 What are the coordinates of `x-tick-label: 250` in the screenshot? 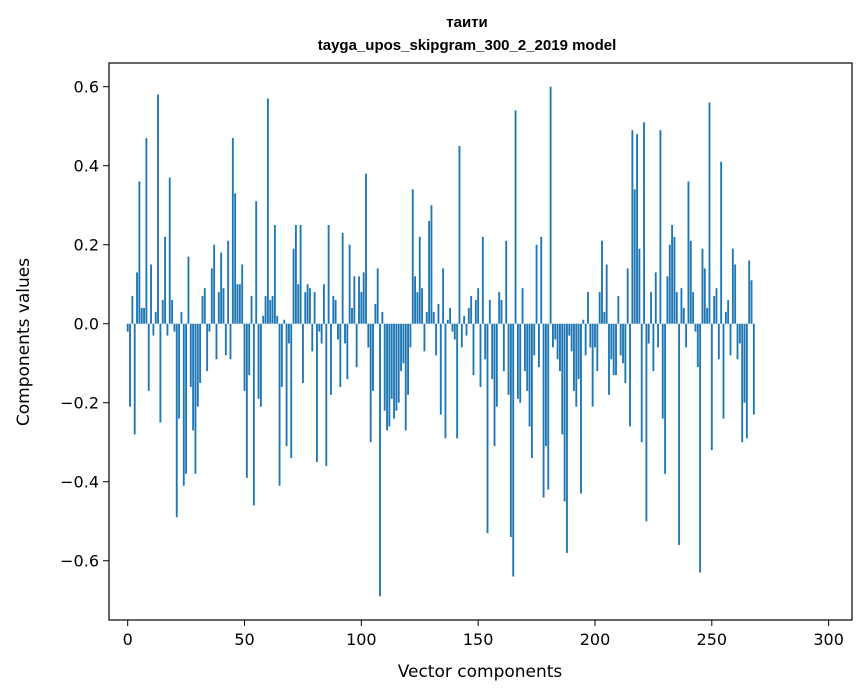 It's located at (712, 639).